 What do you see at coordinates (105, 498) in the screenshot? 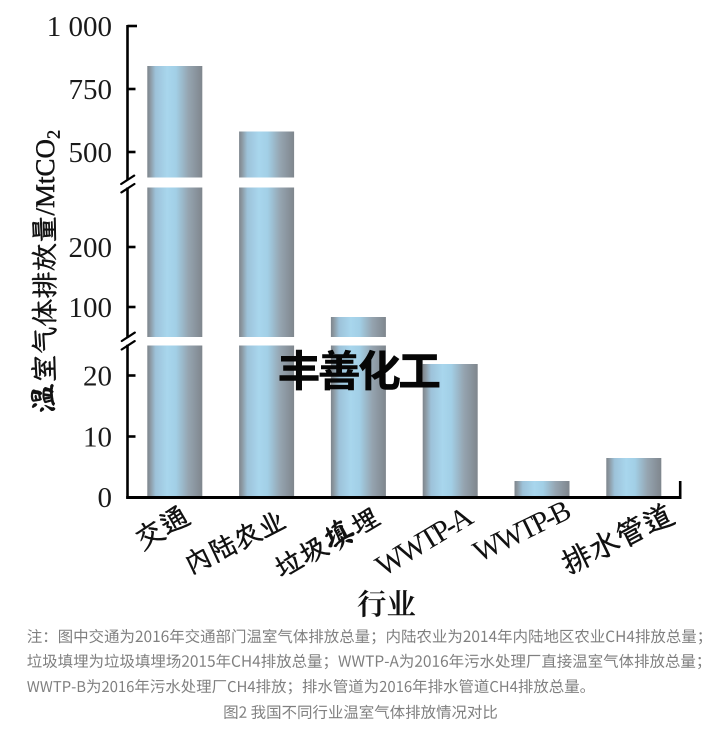
I see `svg-text: 0` at bounding box center [105, 498].